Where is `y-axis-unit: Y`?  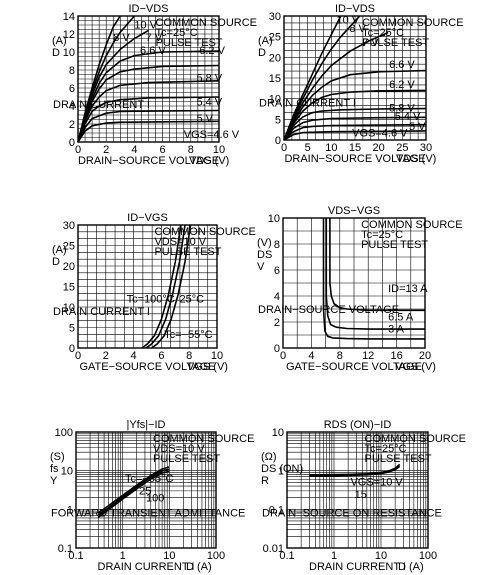 y-axis-unit: Y is located at coordinates (54, 481).